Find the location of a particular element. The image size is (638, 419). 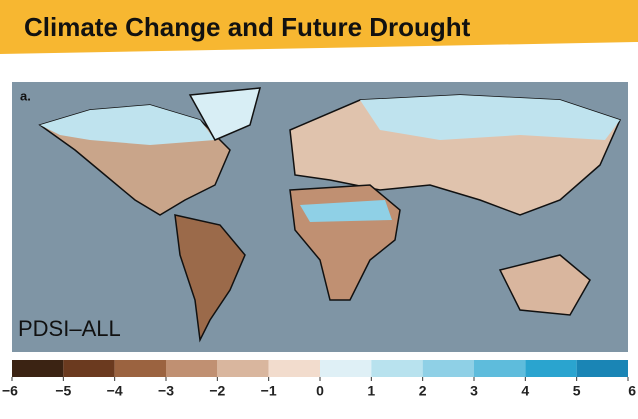

panel-label: a. is located at coordinates (25, 95).